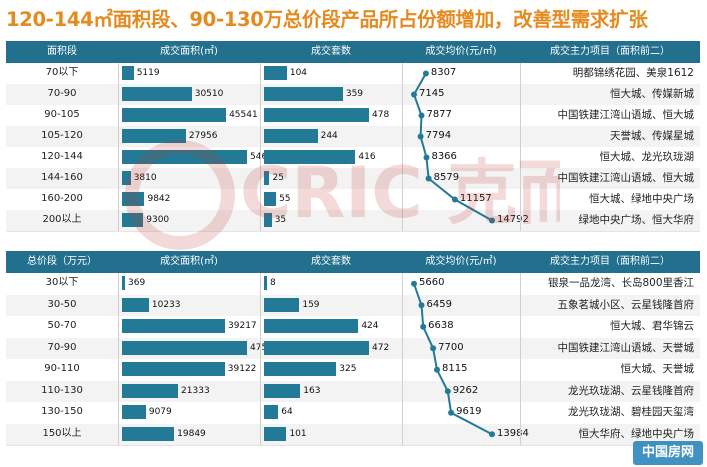  What do you see at coordinates (439, 114) in the screenshot?
I see `price-value: 7877` at bounding box center [439, 114].